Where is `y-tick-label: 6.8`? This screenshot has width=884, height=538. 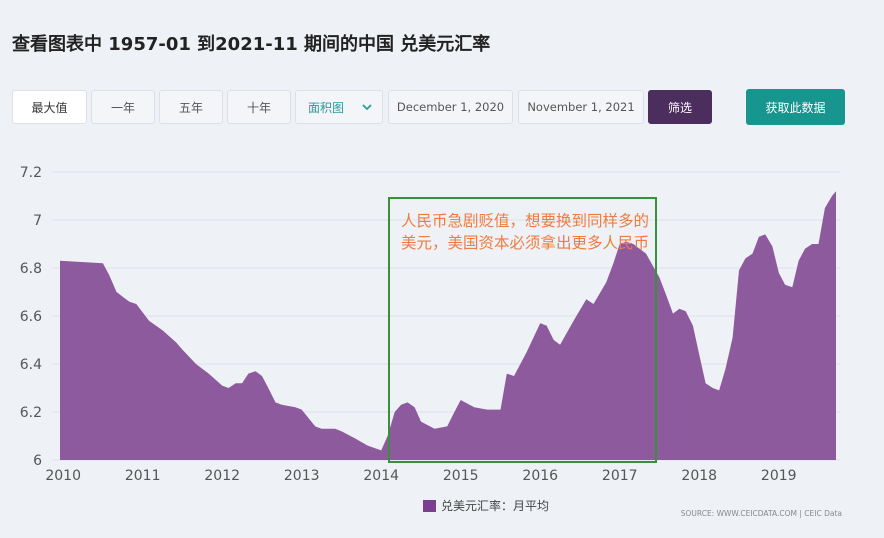
y-tick-label: 6.8 is located at coordinates (31, 269).